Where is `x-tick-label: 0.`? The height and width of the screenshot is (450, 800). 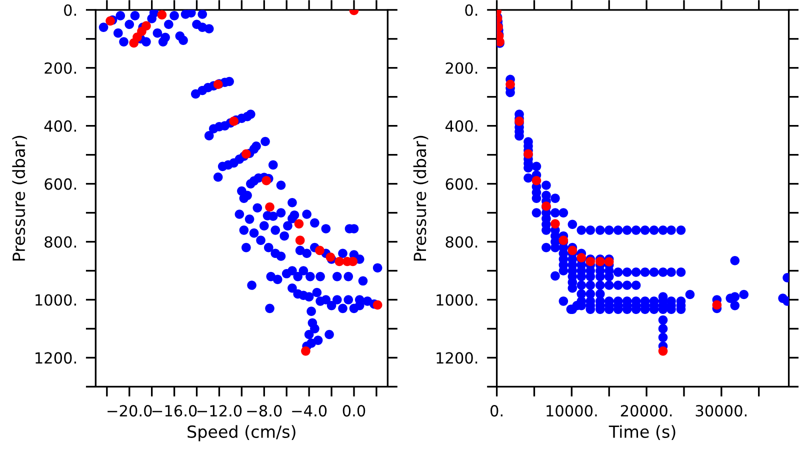 x-tick-label: 0. is located at coordinates (496, 411).